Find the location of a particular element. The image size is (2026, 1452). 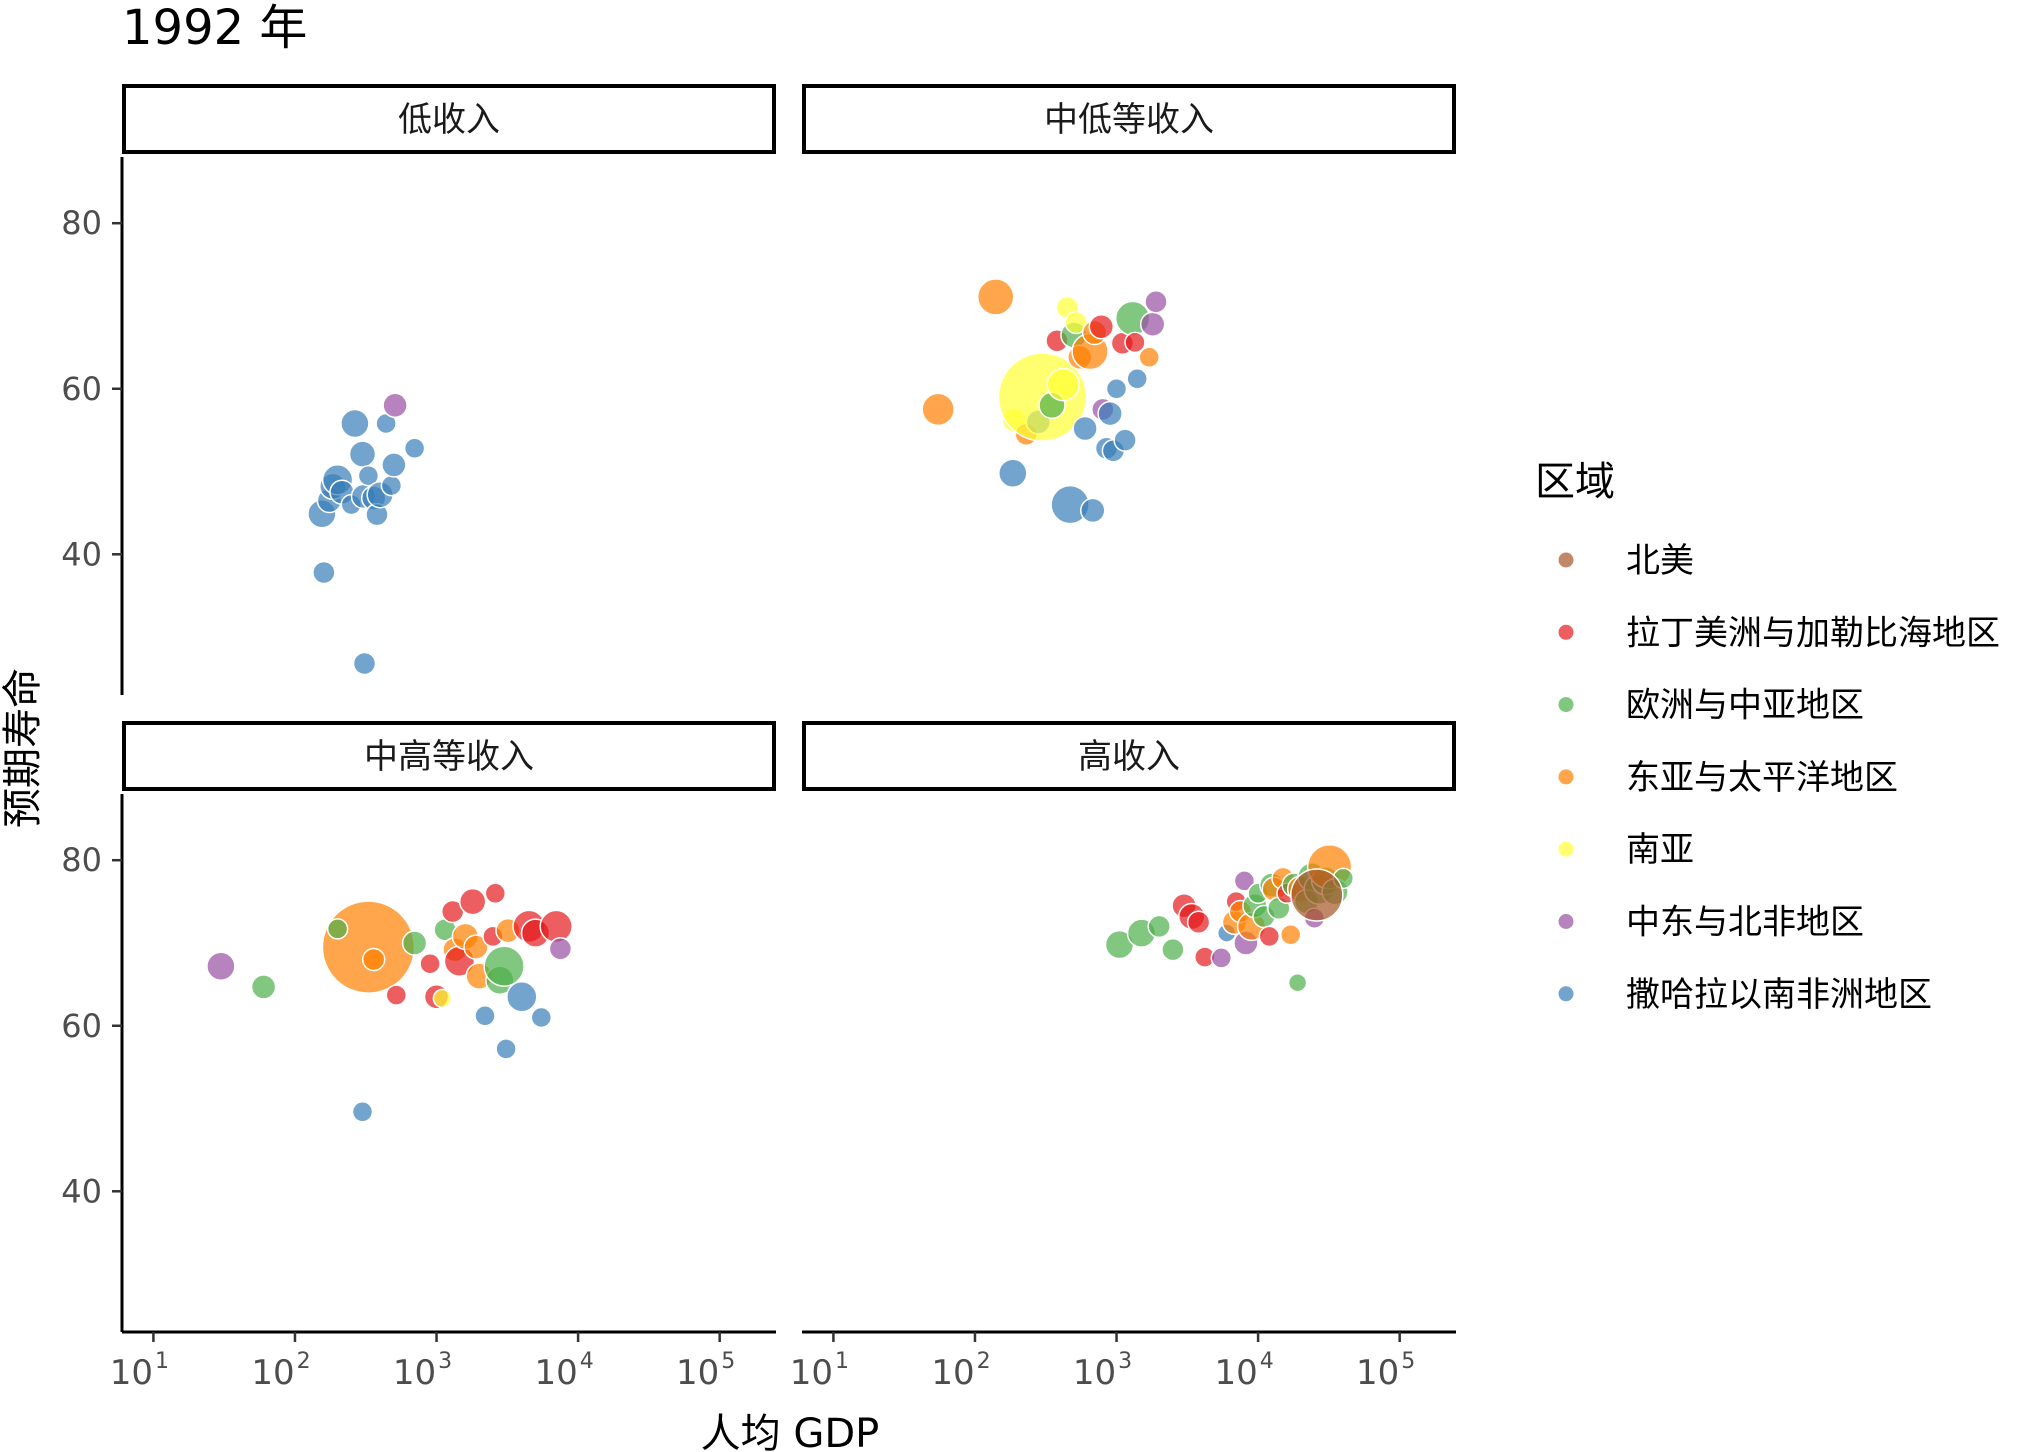

x-tick-label: 10⁵ is located at coordinates (1385, 1371).